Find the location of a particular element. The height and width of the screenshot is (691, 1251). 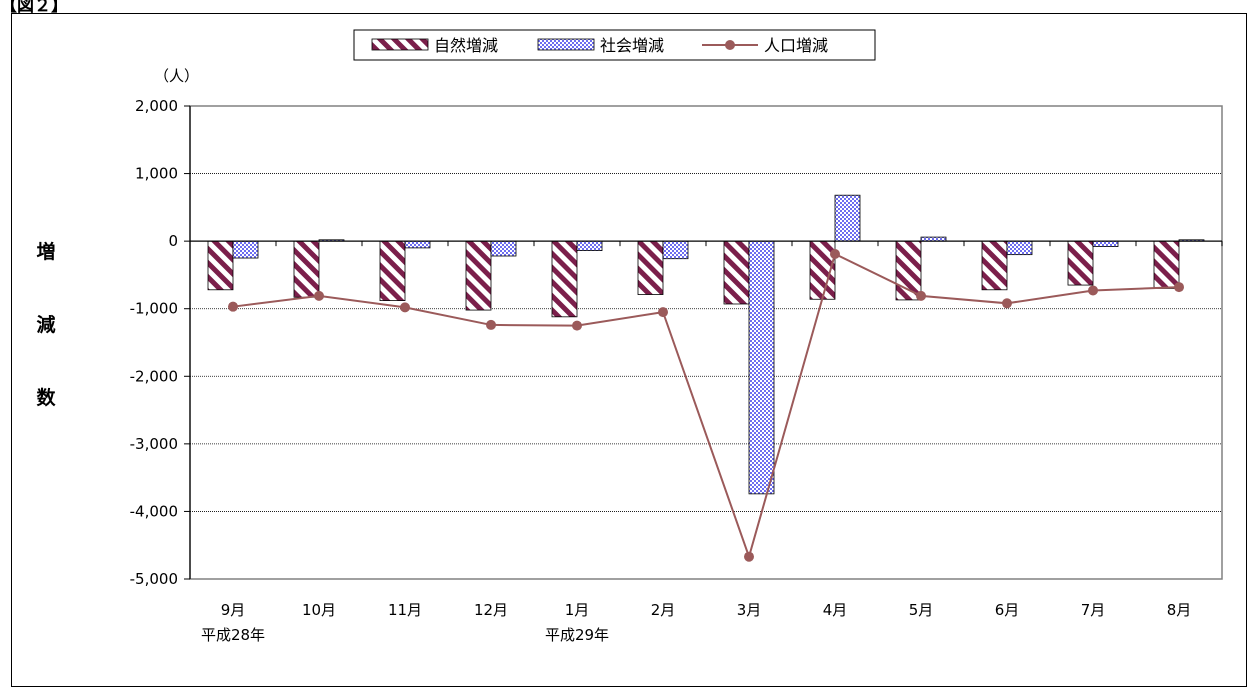

y-tick-label: 2,000 is located at coordinates (156, 106).